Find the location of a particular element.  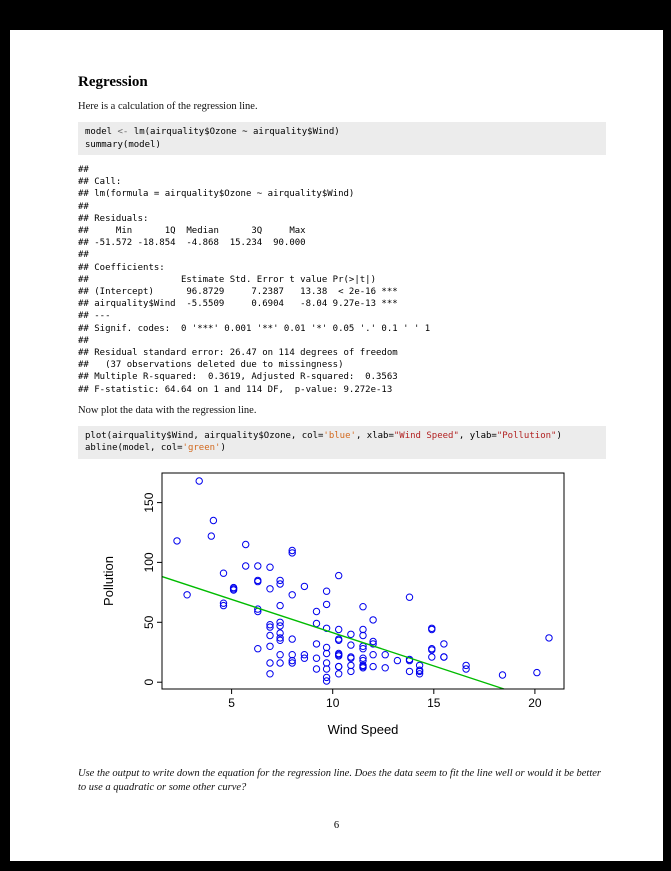

svg-text: 15 is located at coordinates (434, 703).